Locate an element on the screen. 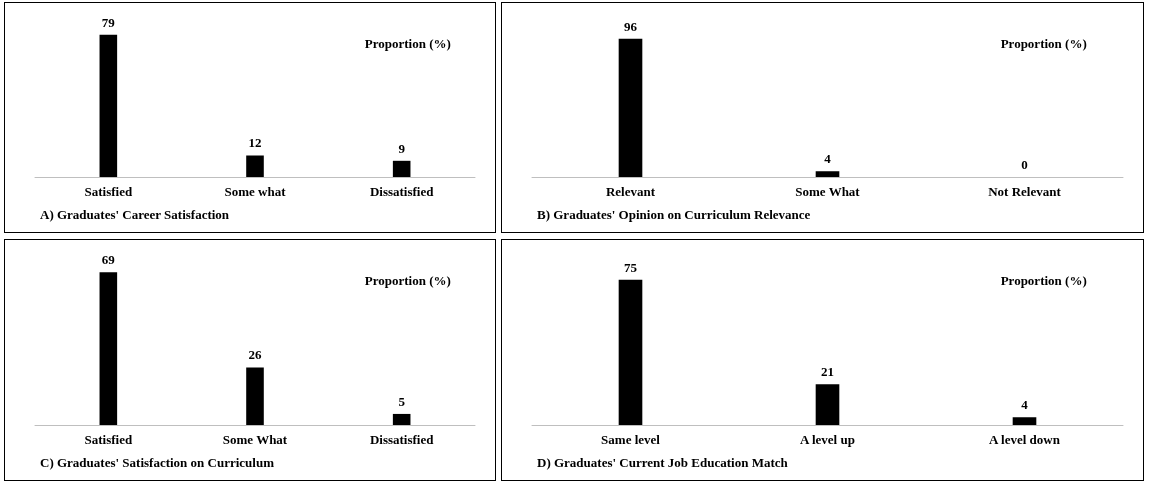 This screenshot has width=1149, height=483. text: C) Graduates' Satisfaction on Curriculum is located at coordinates (157, 462).